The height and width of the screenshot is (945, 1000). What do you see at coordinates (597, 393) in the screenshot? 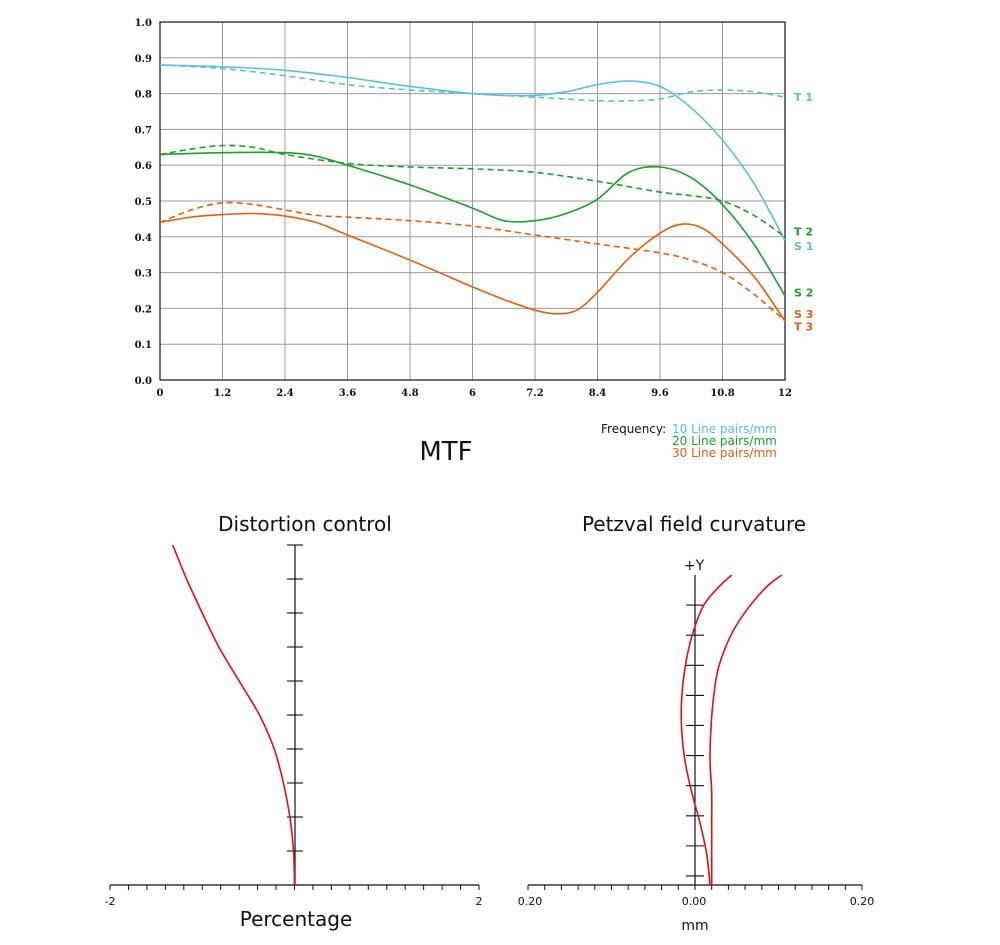
I see `mtf-xtick-label: 8.4` at bounding box center [597, 393].